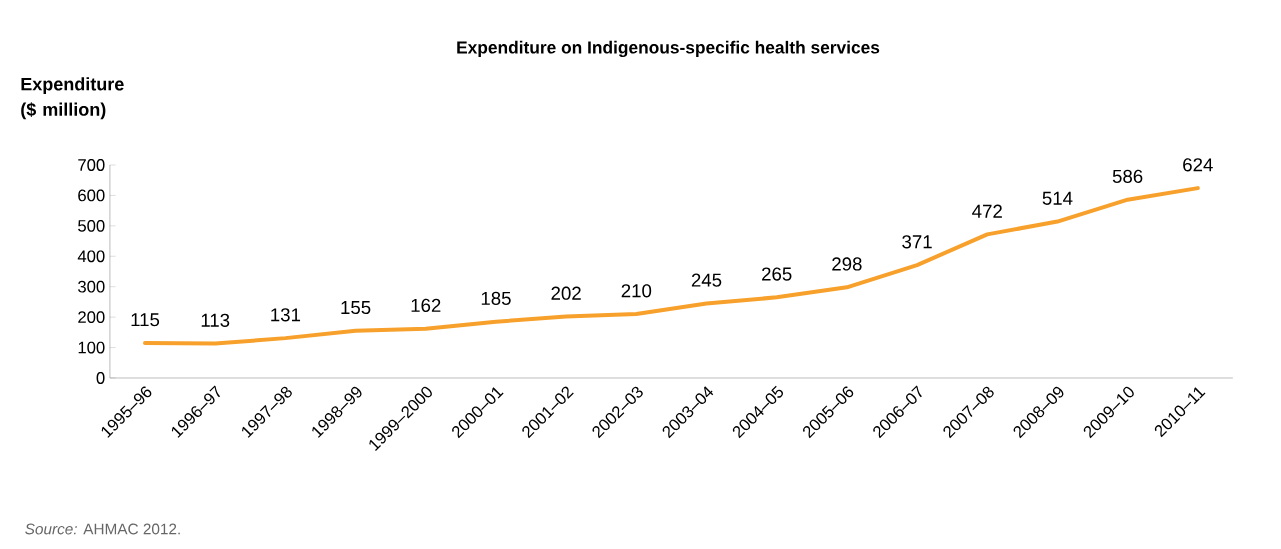 This screenshot has width=1281, height=549. I want to click on data-label: 245, so click(706, 280).